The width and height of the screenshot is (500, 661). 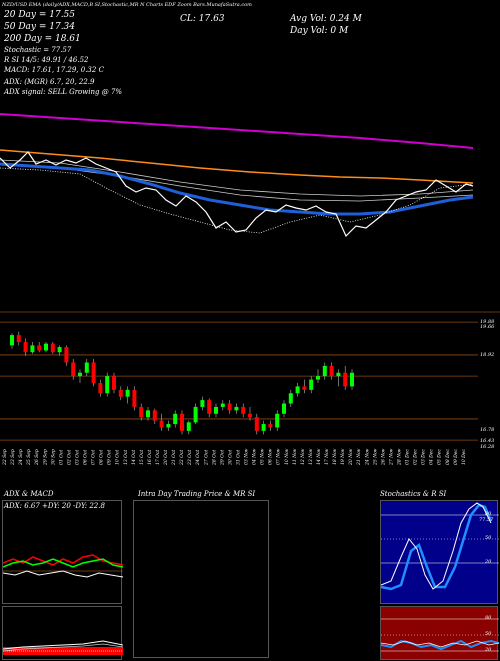 I want to click on avg-volume-label: Avg Vol: 0.24 M, so click(x=326, y=19).